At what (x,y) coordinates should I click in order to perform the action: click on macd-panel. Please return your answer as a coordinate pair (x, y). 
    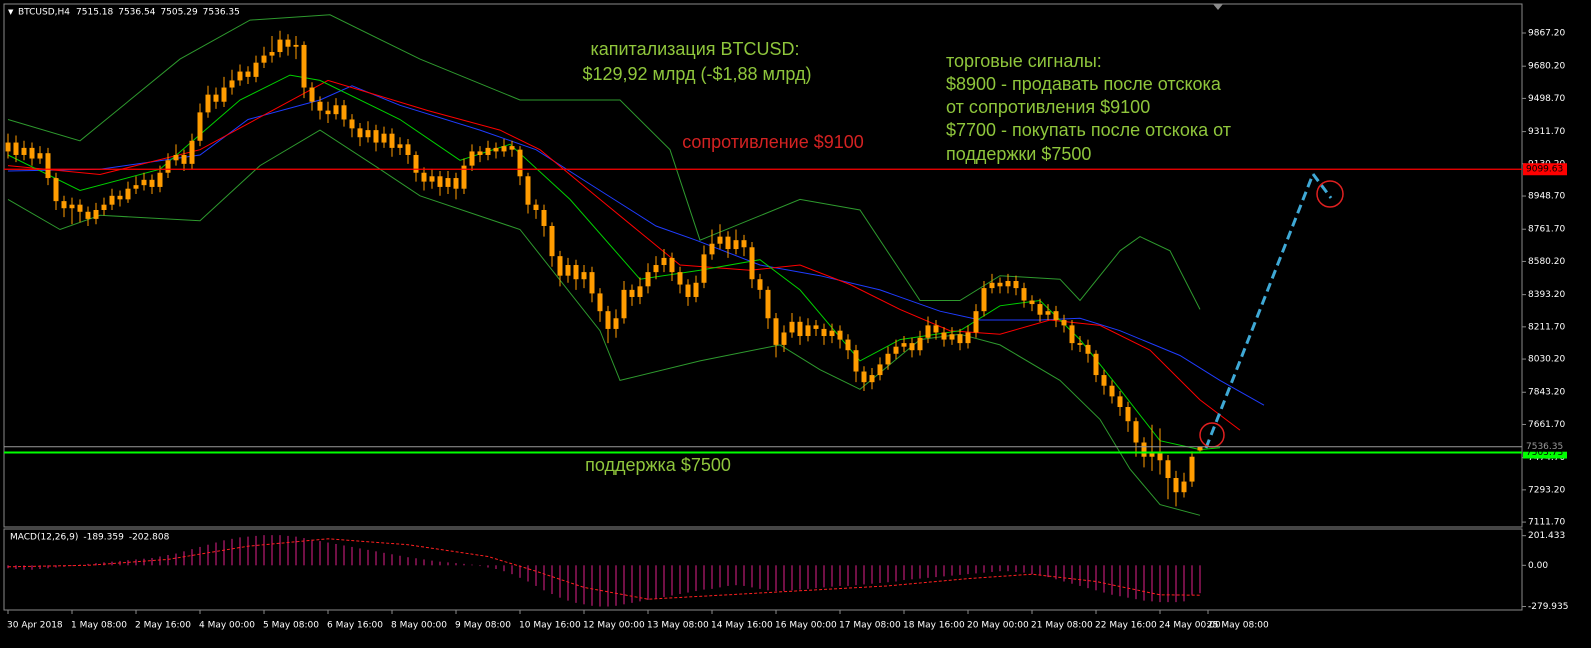
    Looking at the image, I should click on (763, 569).